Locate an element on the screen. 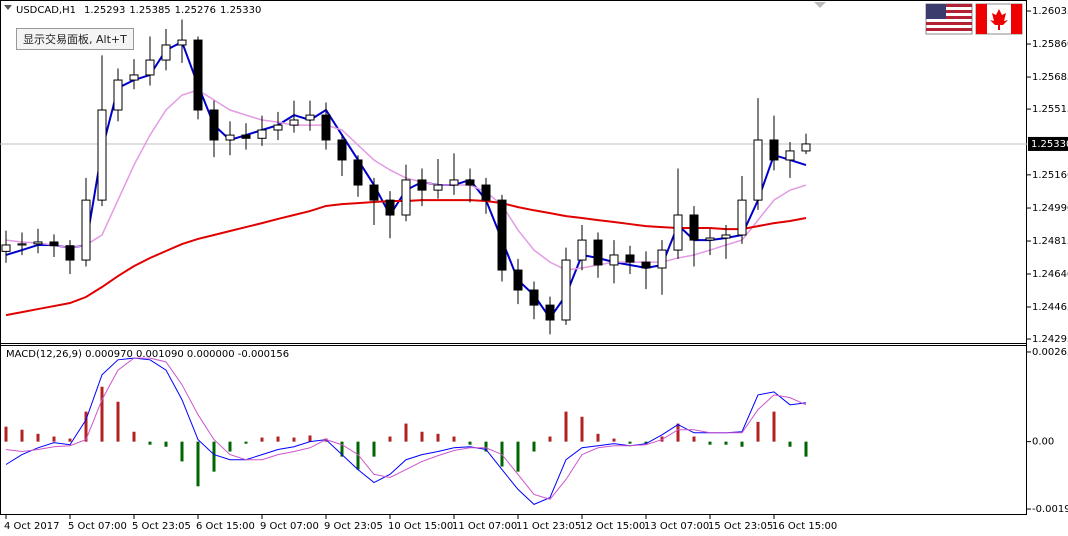 This screenshot has width=1068, height=536. us-flag is located at coordinates (949, 19).